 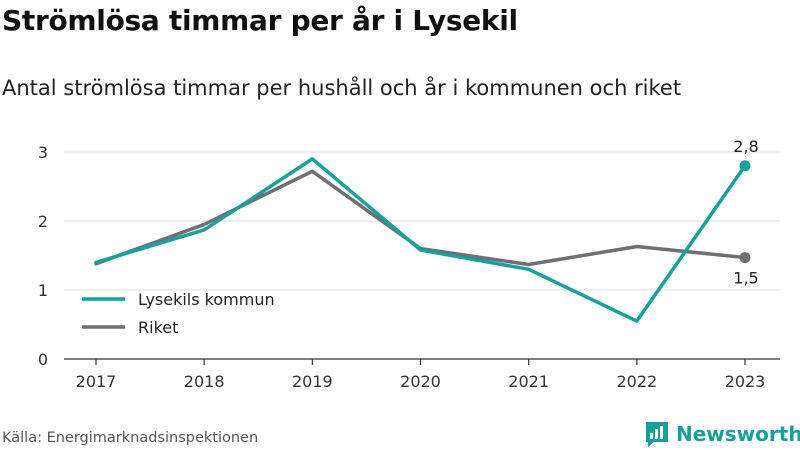 I want to click on y-tick-label: 1, so click(x=43, y=290).